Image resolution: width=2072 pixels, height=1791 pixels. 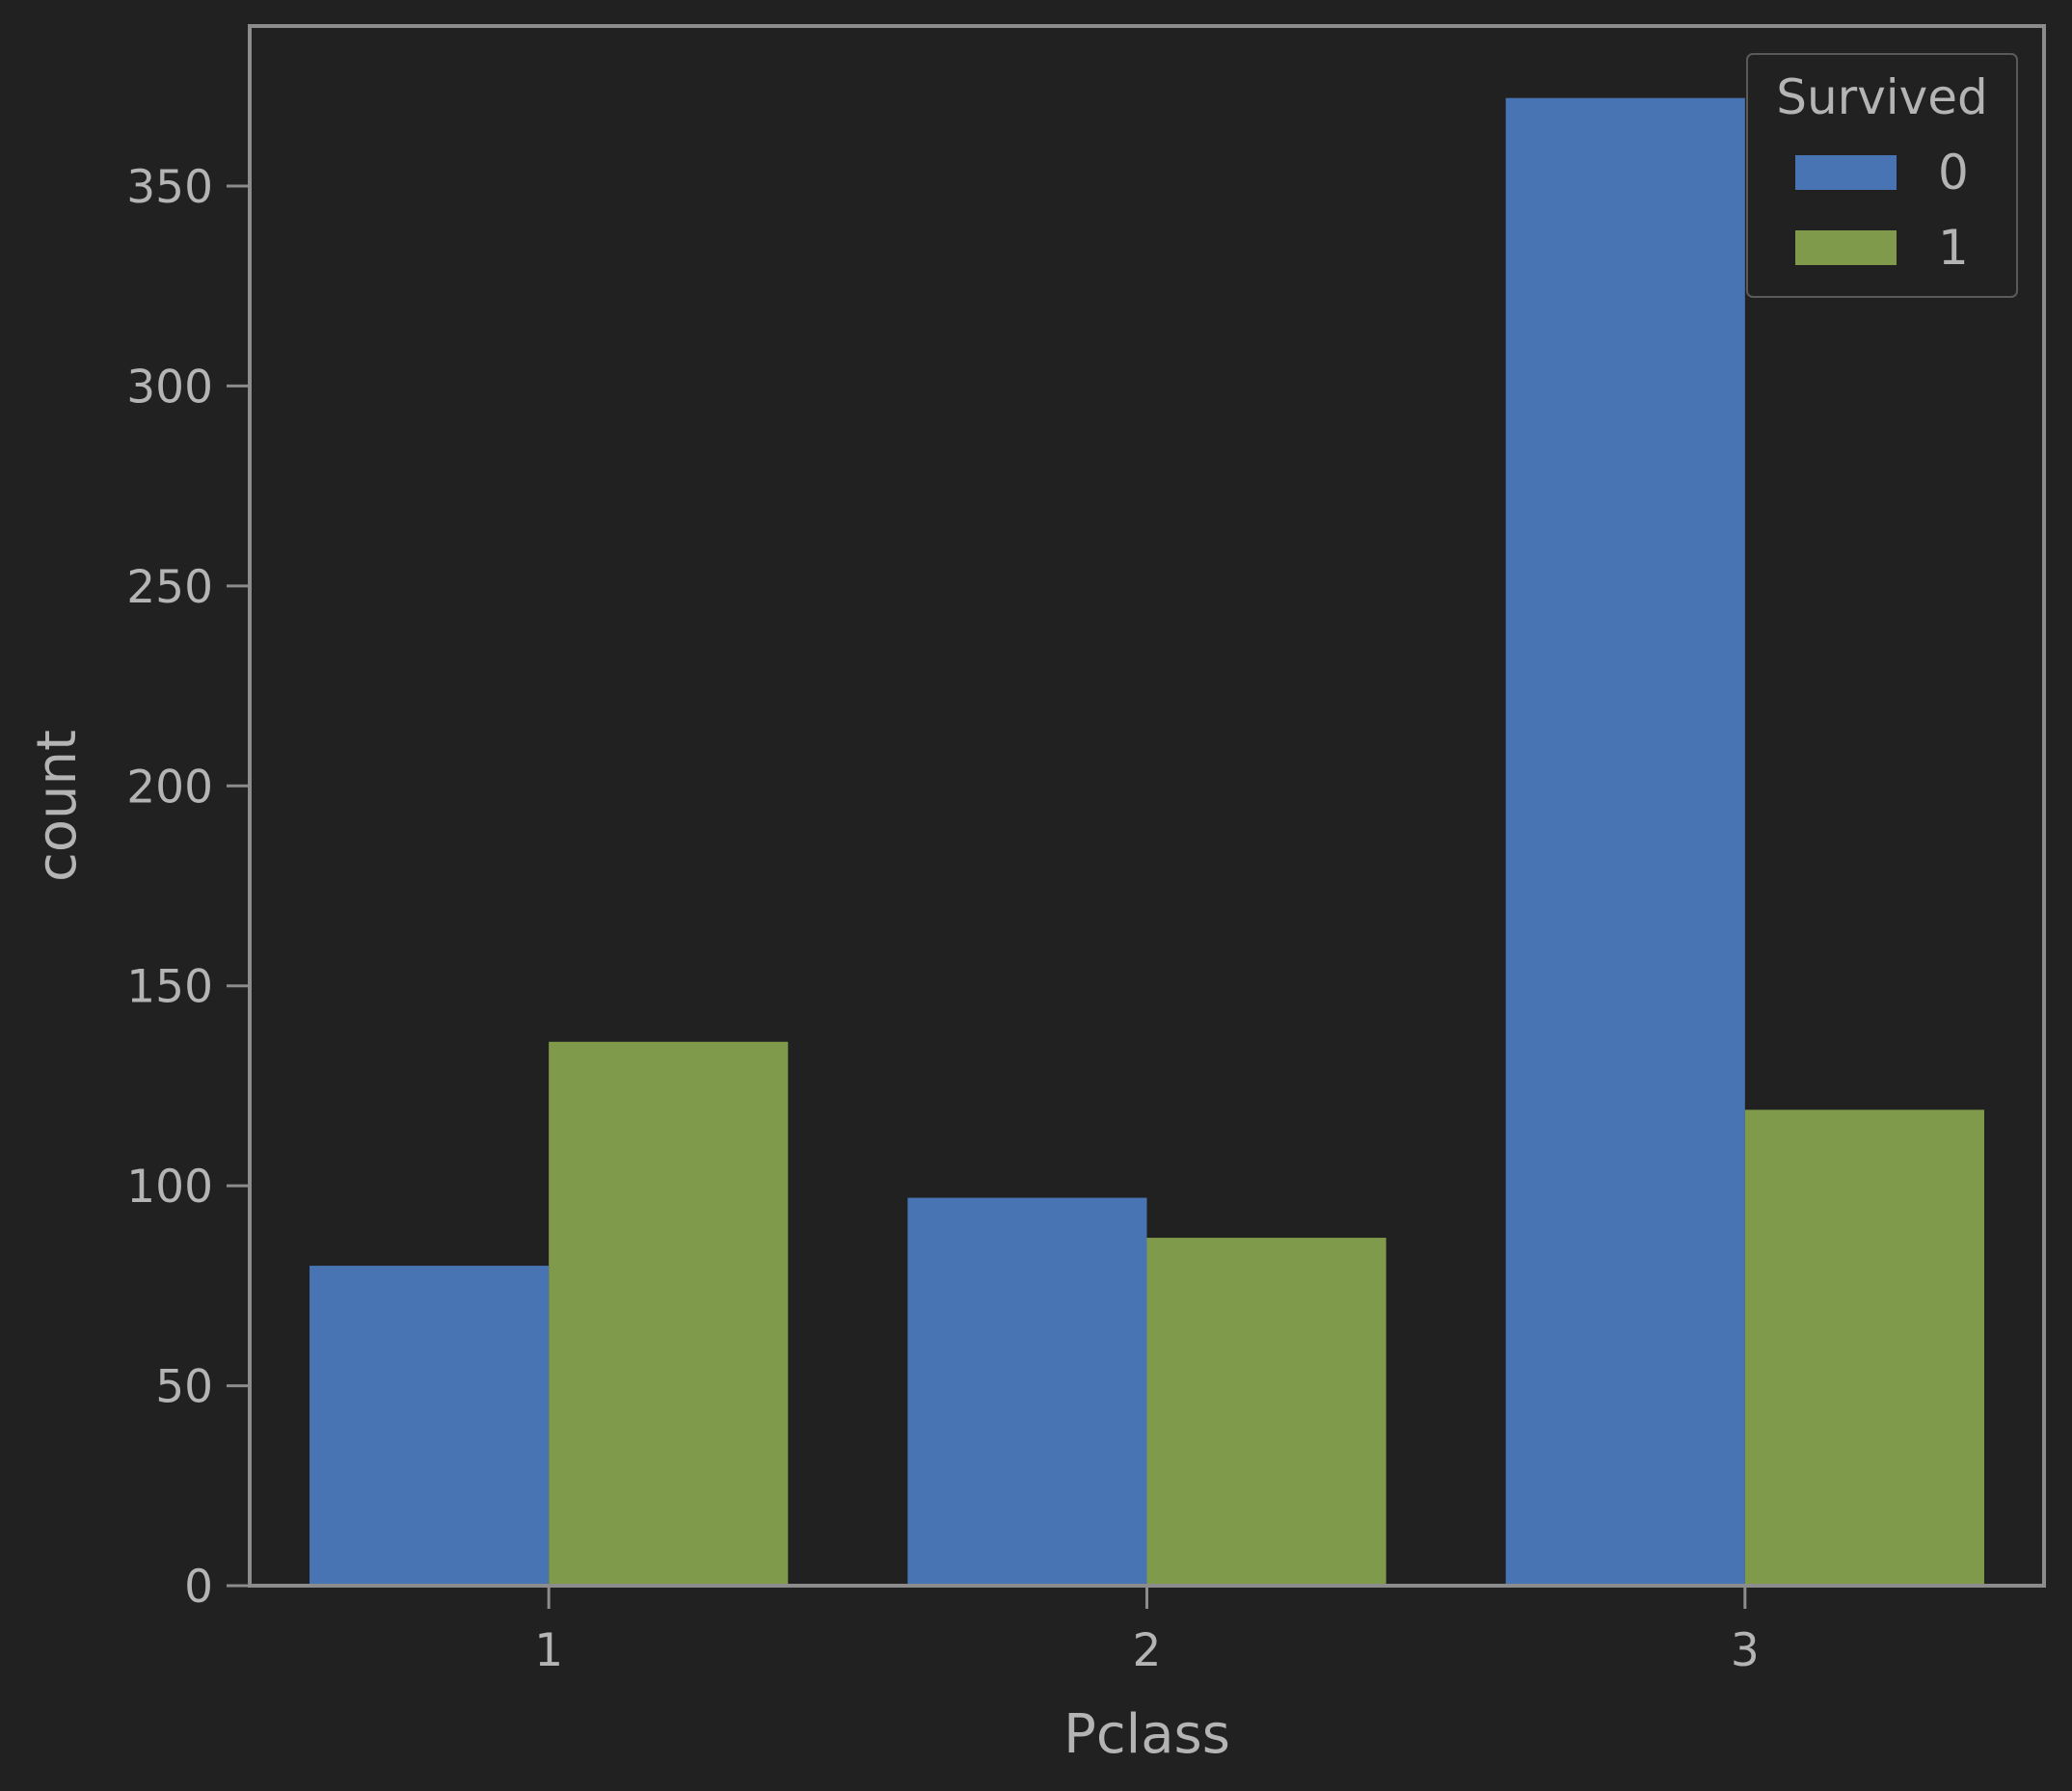 What do you see at coordinates (1953, 248) in the screenshot?
I see `legend-label-1: 1` at bounding box center [1953, 248].